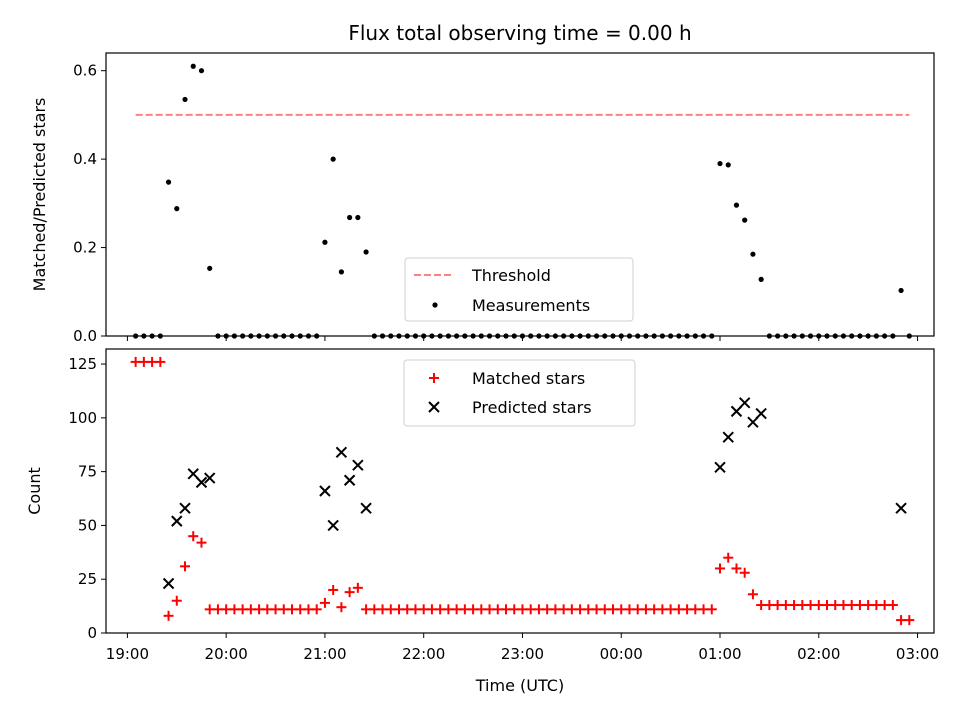 Image resolution: width=960 pixels, height=720 pixels. I want to click on x-tick-label: 21:00, so click(324, 654).